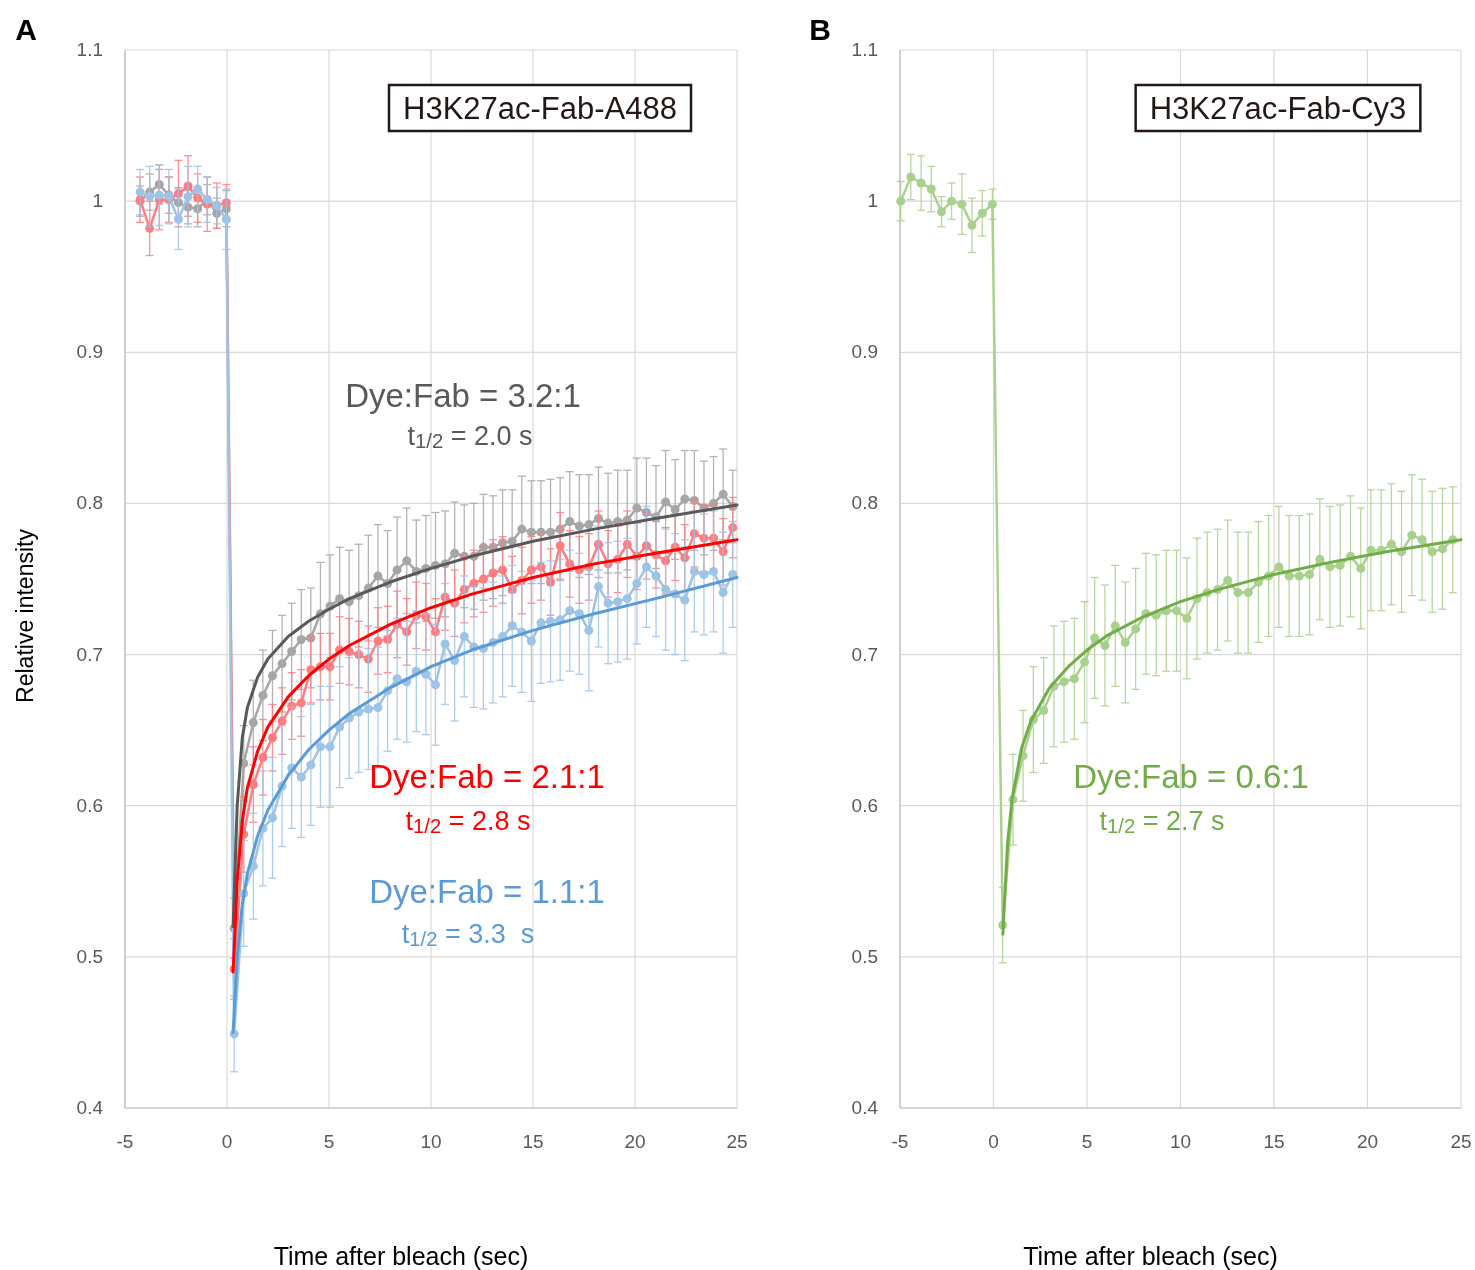  What do you see at coordinates (820, 29) in the screenshot?
I see `text: B` at bounding box center [820, 29].